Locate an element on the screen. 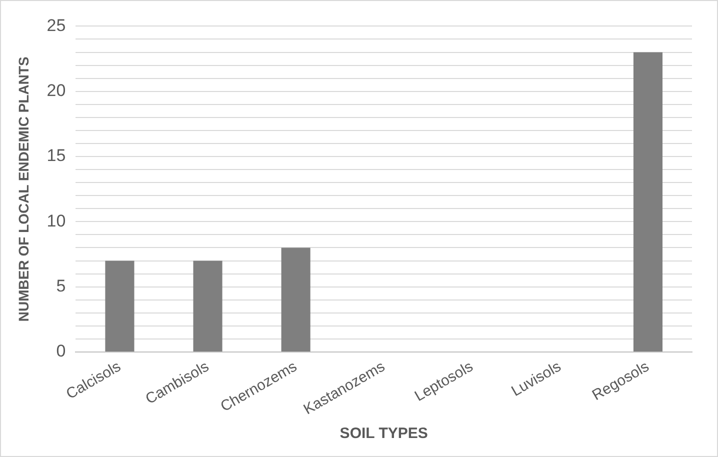 This screenshot has height=457, width=718. y-tick-label: 25 is located at coordinates (56, 25).